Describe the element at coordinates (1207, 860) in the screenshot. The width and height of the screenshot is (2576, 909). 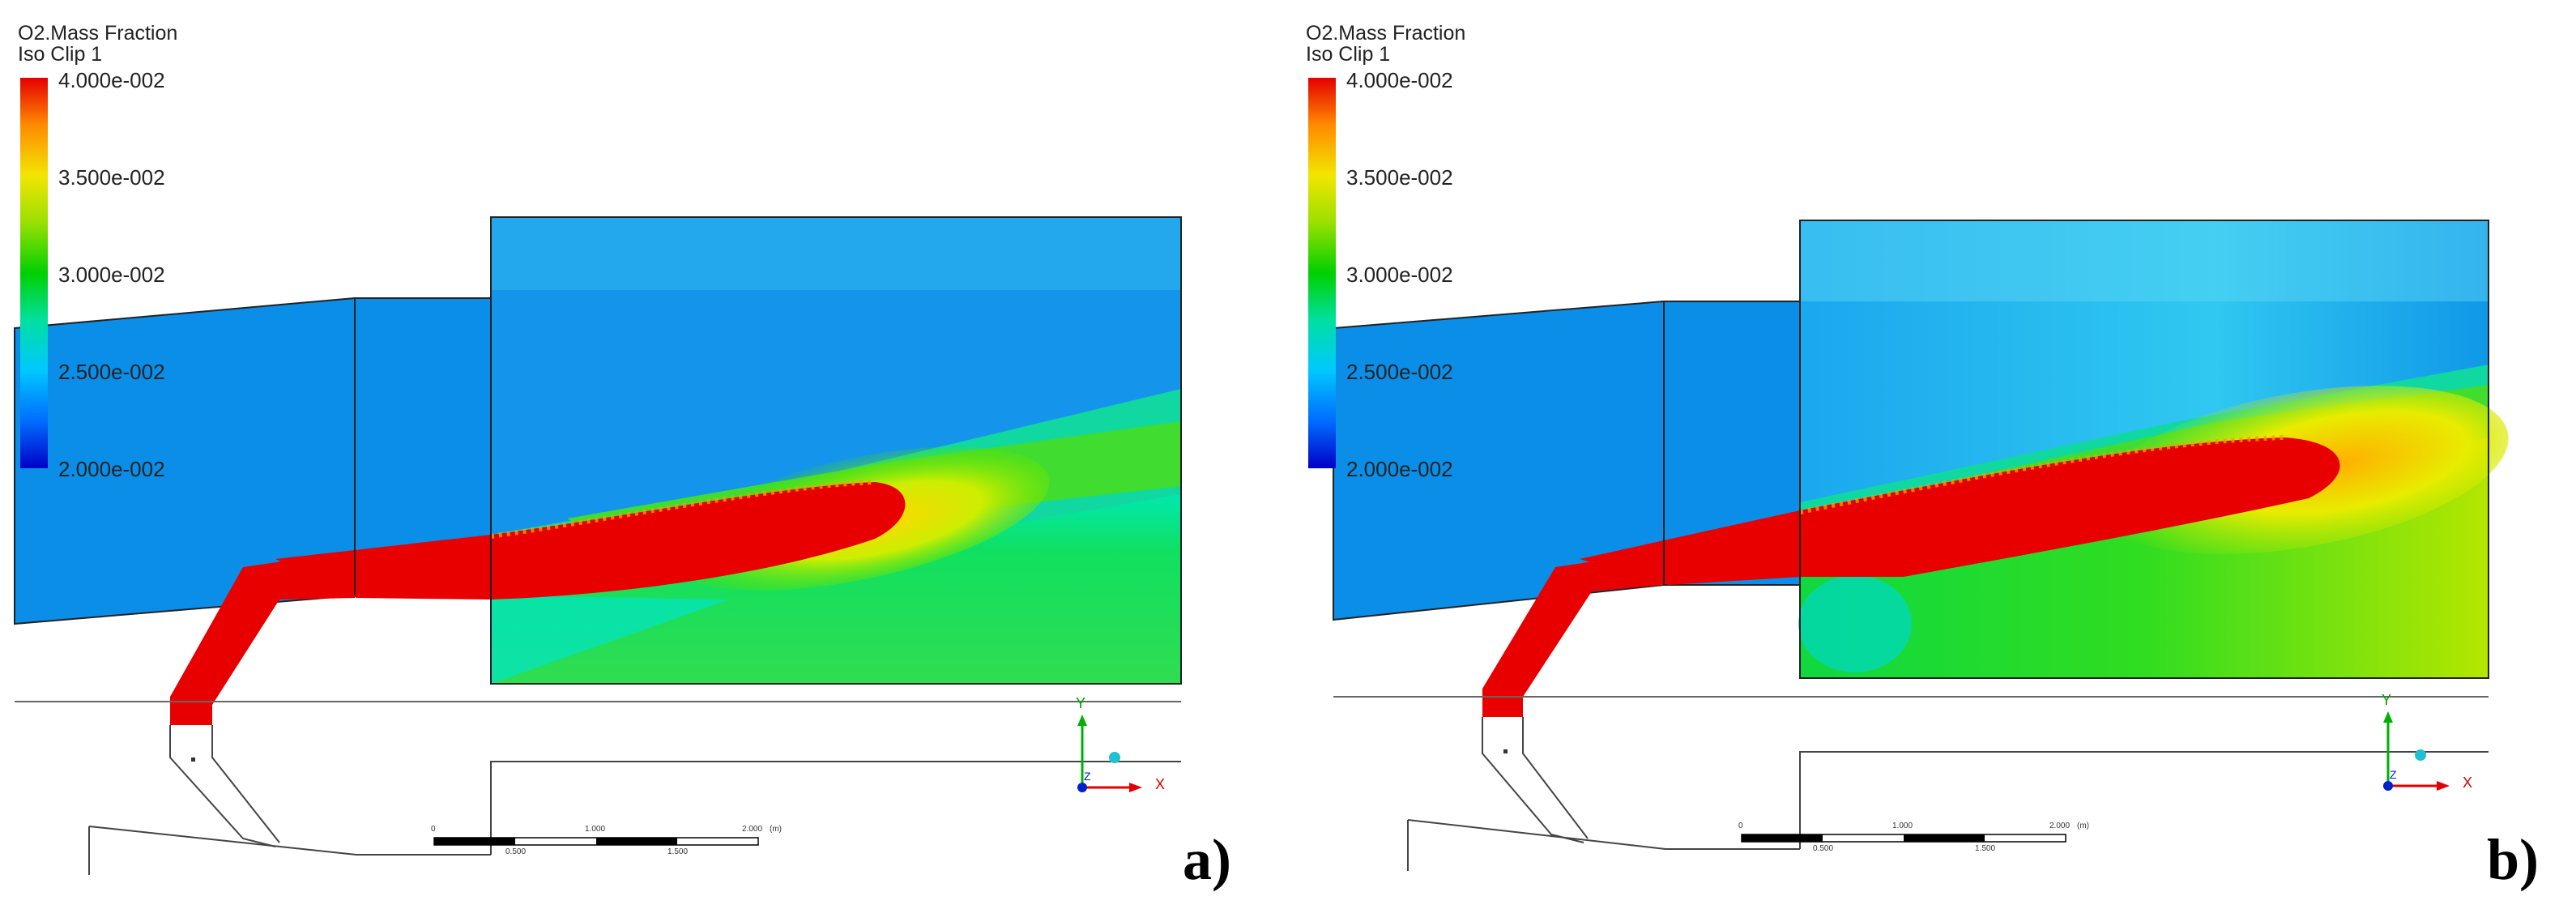
I see `panel-label: a)` at that location.